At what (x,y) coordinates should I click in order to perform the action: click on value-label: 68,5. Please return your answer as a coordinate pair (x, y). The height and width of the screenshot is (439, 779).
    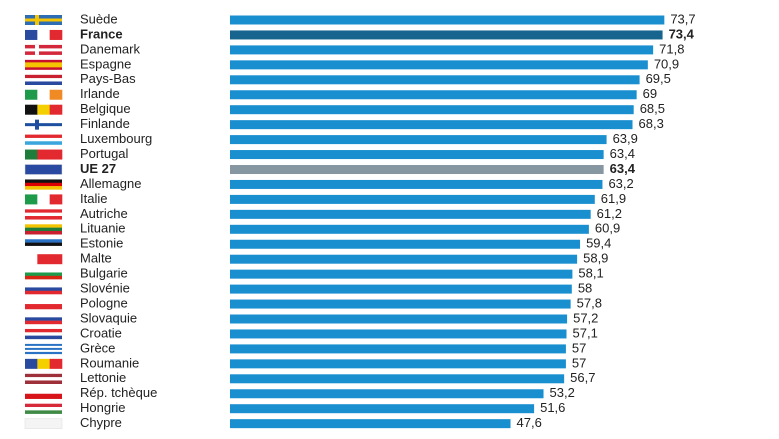
    Looking at the image, I should click on (652, 108).